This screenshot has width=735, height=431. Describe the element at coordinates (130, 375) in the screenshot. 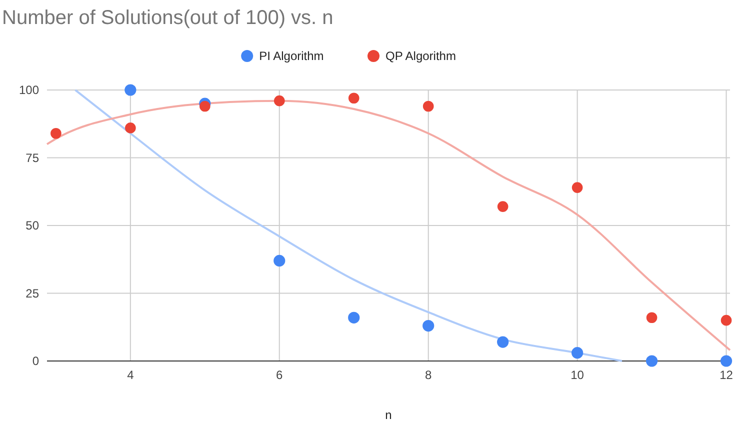

I see `x-tick-label: 4` at that location.